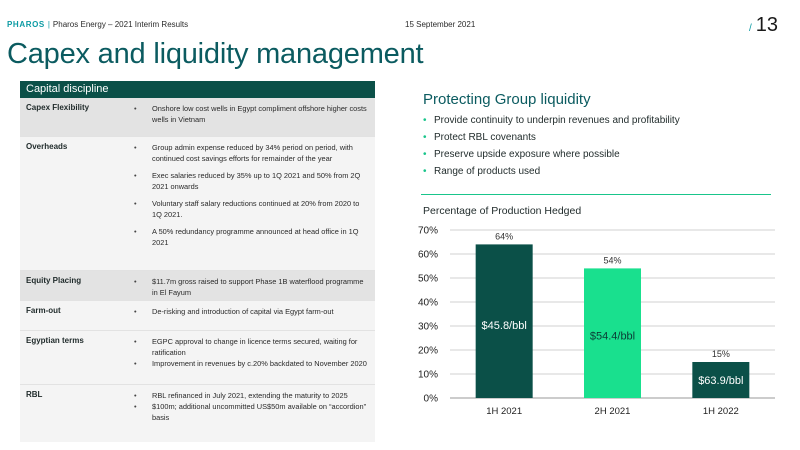  What do you see at coordinates (55, 340) in the screenshot?
I see `row-label: Egyptian terms` at bounding box center [55, 340].